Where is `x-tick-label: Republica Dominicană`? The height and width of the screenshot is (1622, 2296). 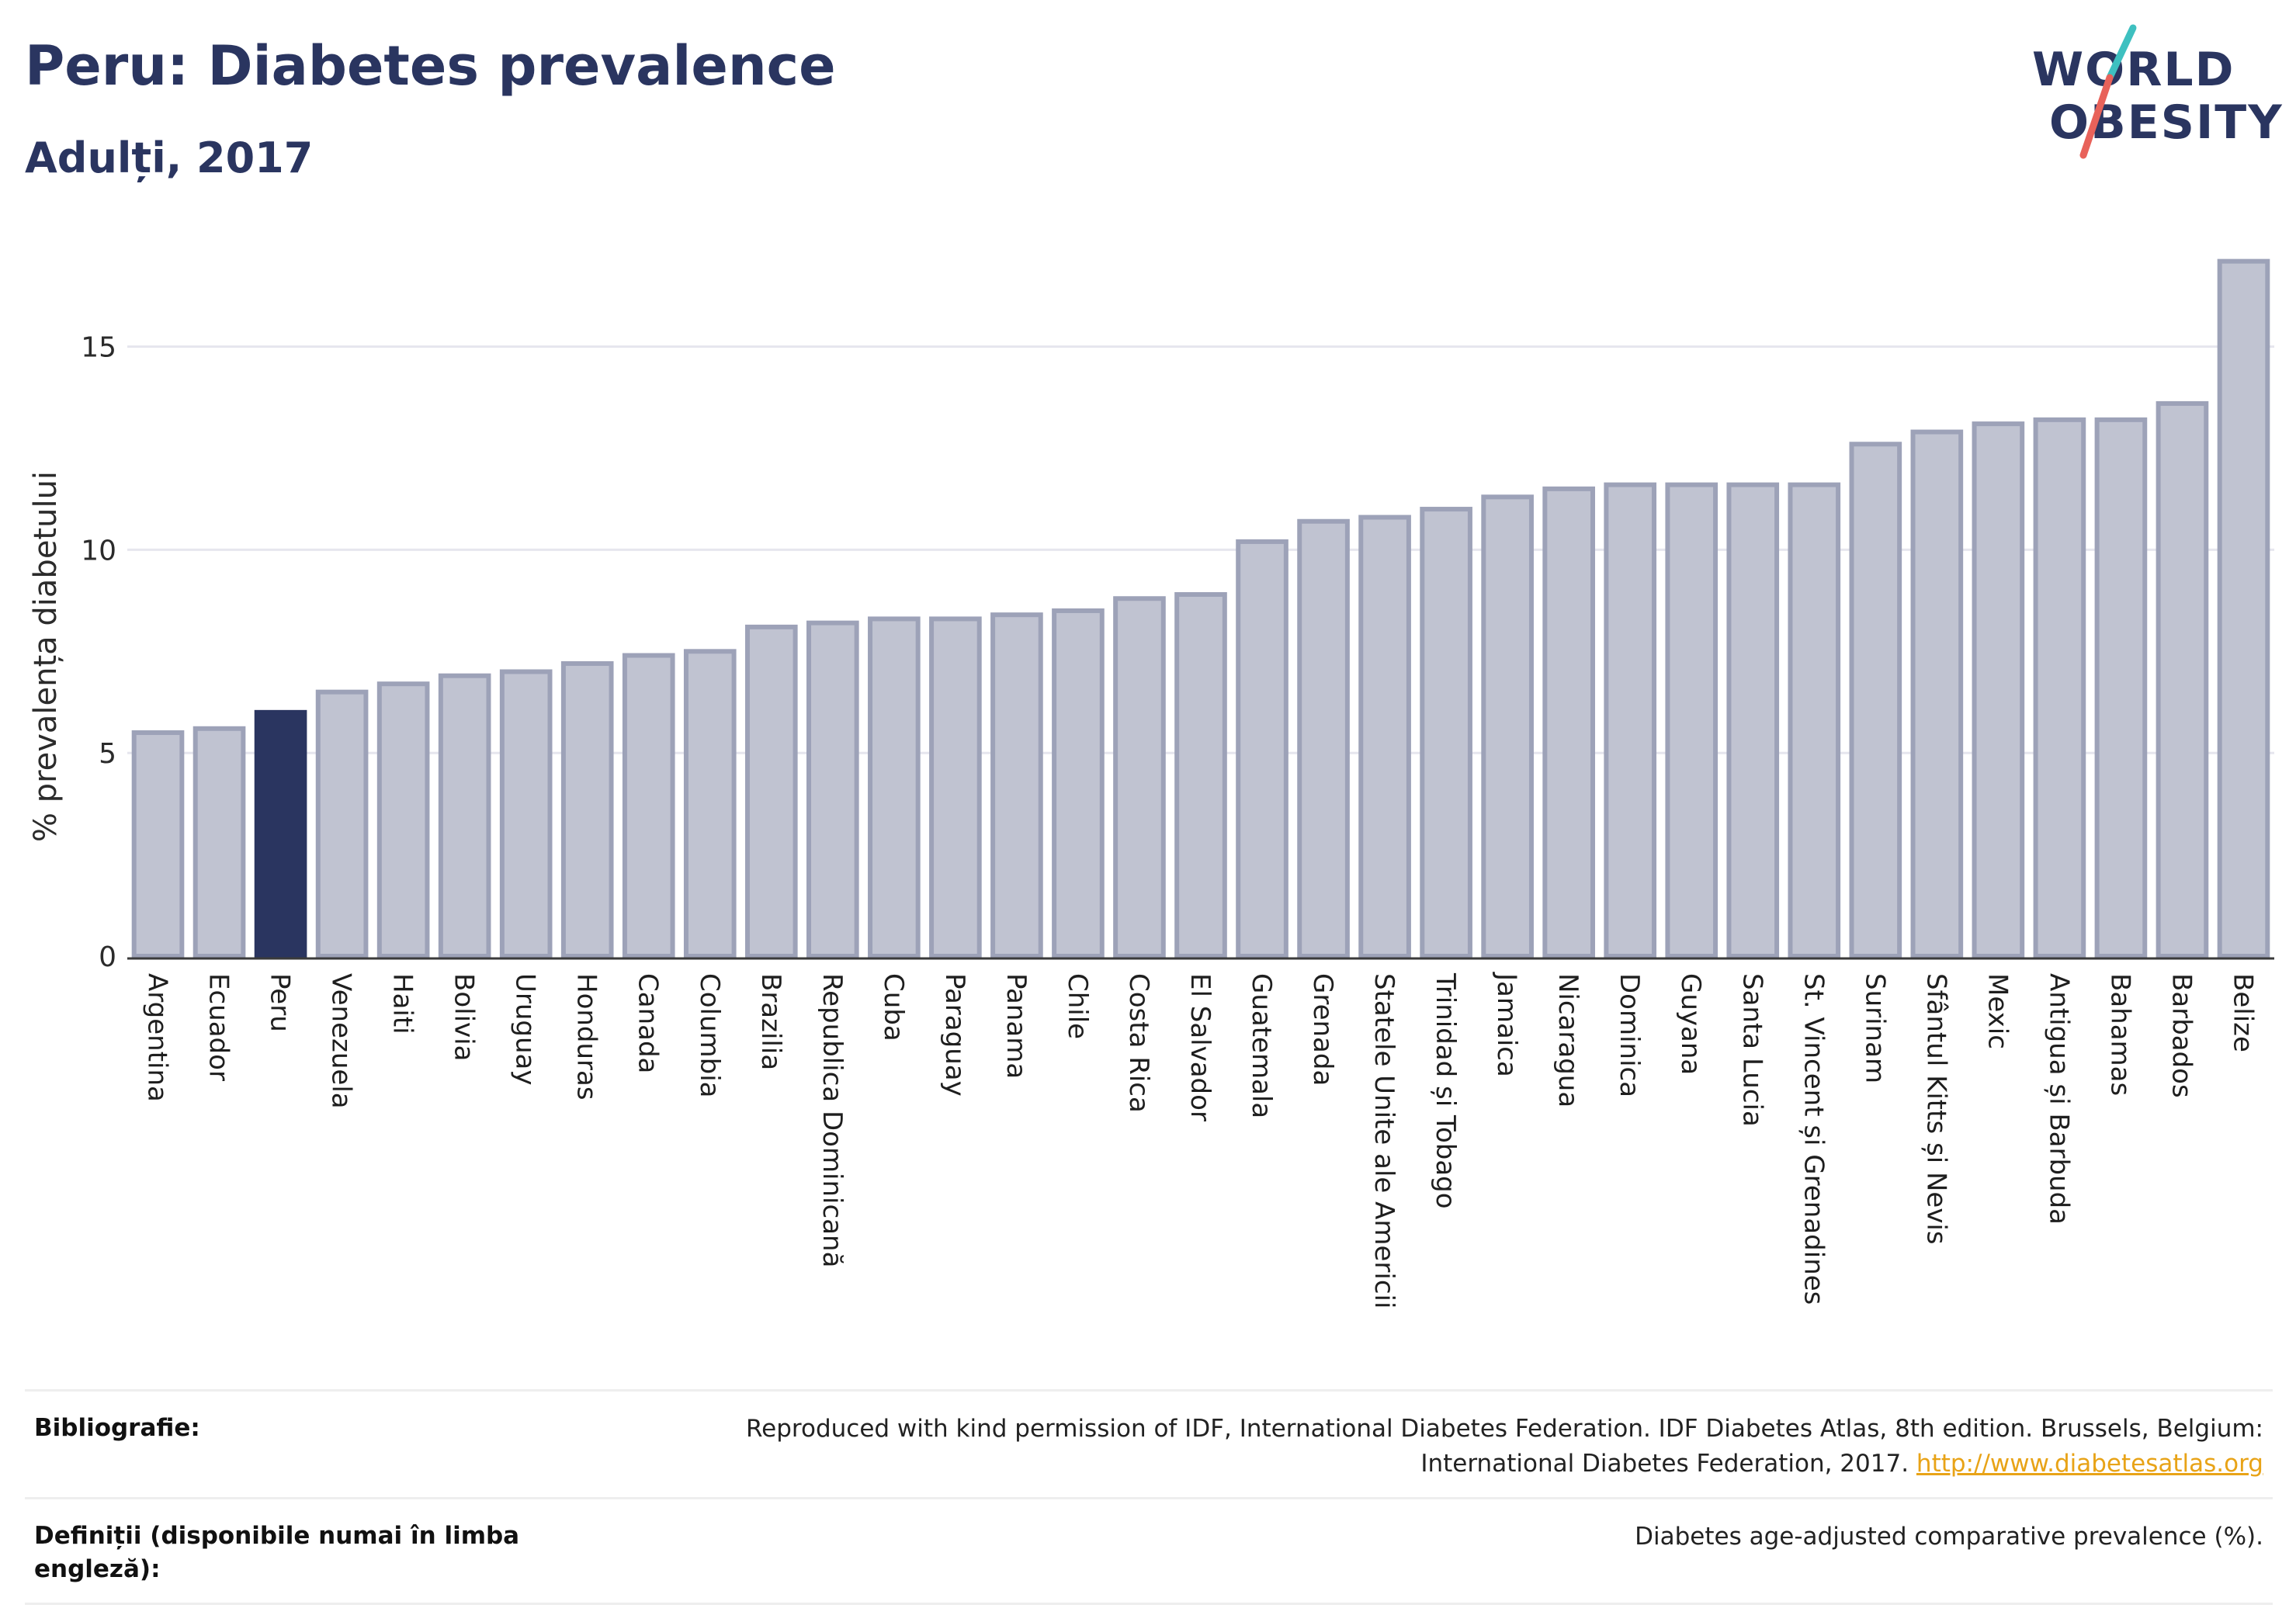
x-tick-label: Republica Dominicană is located at coordinates (832, 1120).